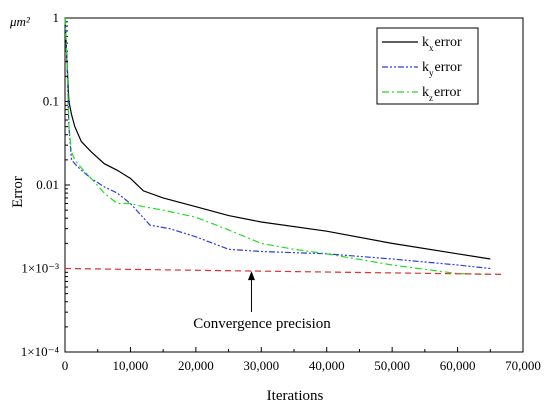  Describe the element at coordinates (20, 21) in the screenshot. I see `unit-label: μm²` at that location.